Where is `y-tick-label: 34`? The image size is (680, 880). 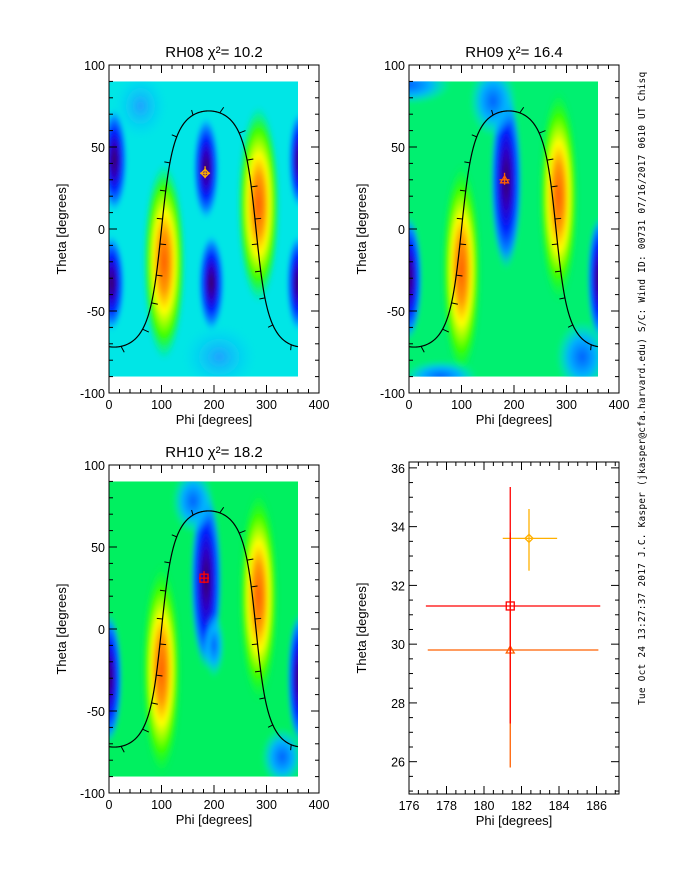
y-tick-label: 34 is located at coordinates (398, 528).